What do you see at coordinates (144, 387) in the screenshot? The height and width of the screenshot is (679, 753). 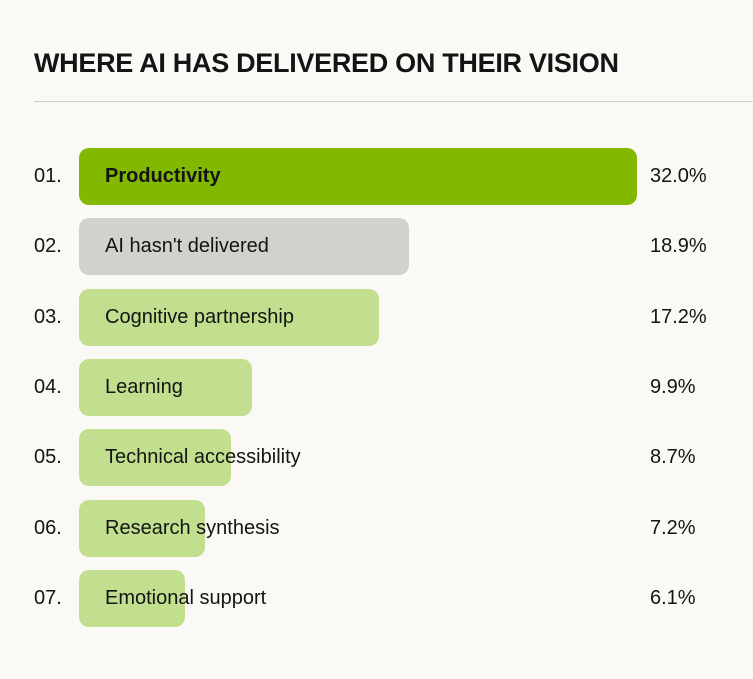 I see `category-label: Learning` at bounding box center [144, 387].